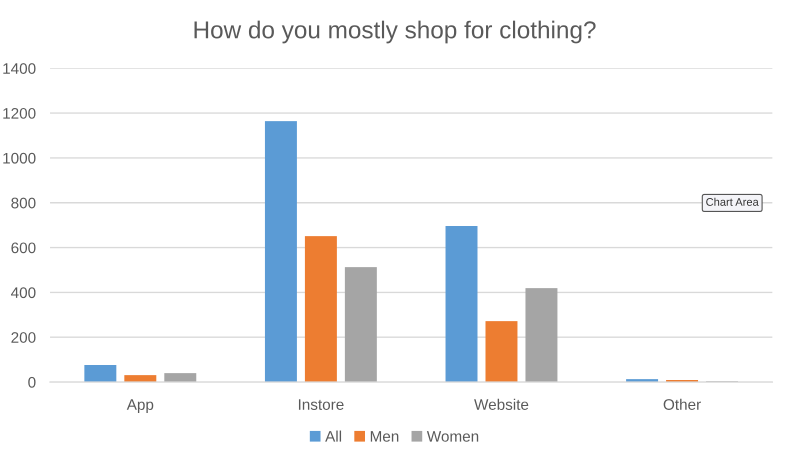  Describe the element at coordinates (384, 436) in the screenshot. I see `legend-label: Men` at that location.